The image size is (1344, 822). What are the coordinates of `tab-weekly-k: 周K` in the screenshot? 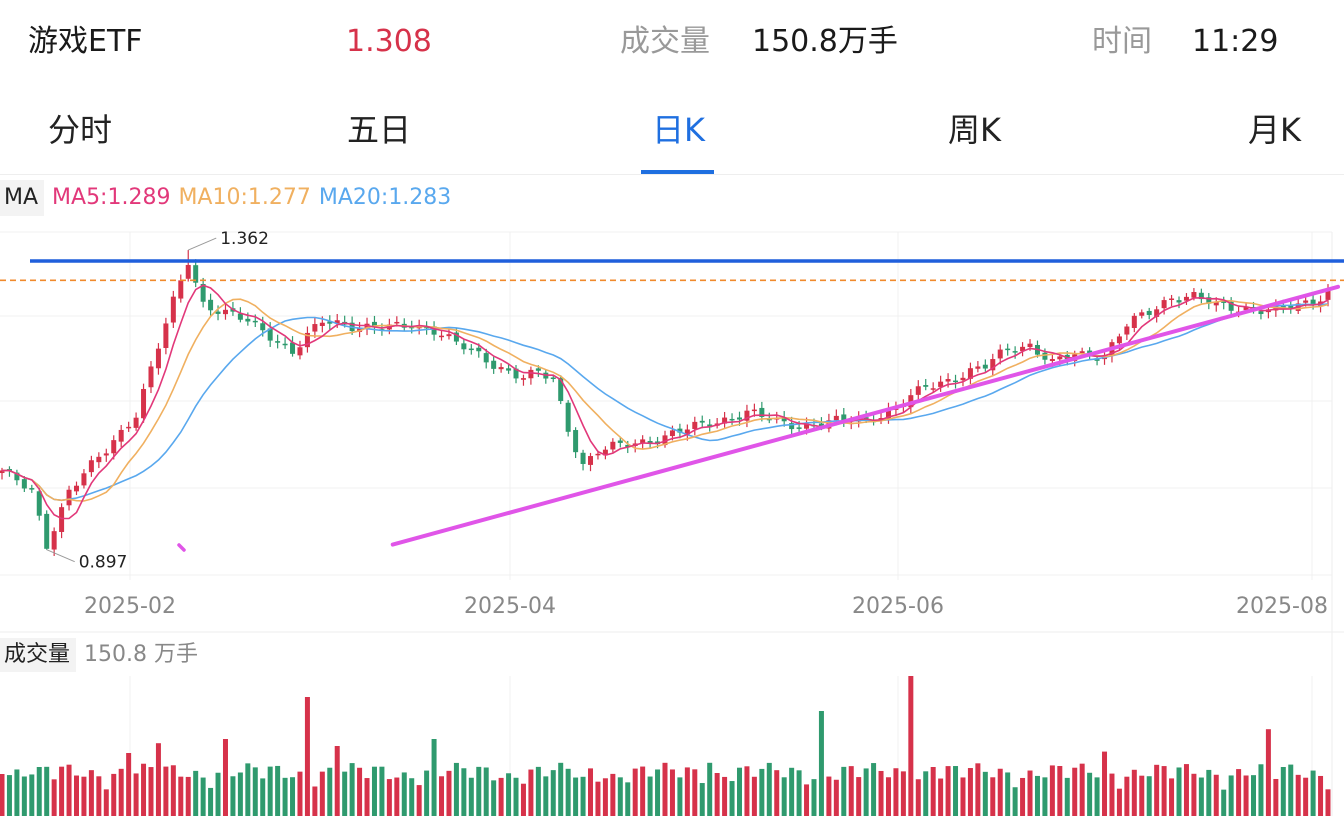 It's located at (974, 130).